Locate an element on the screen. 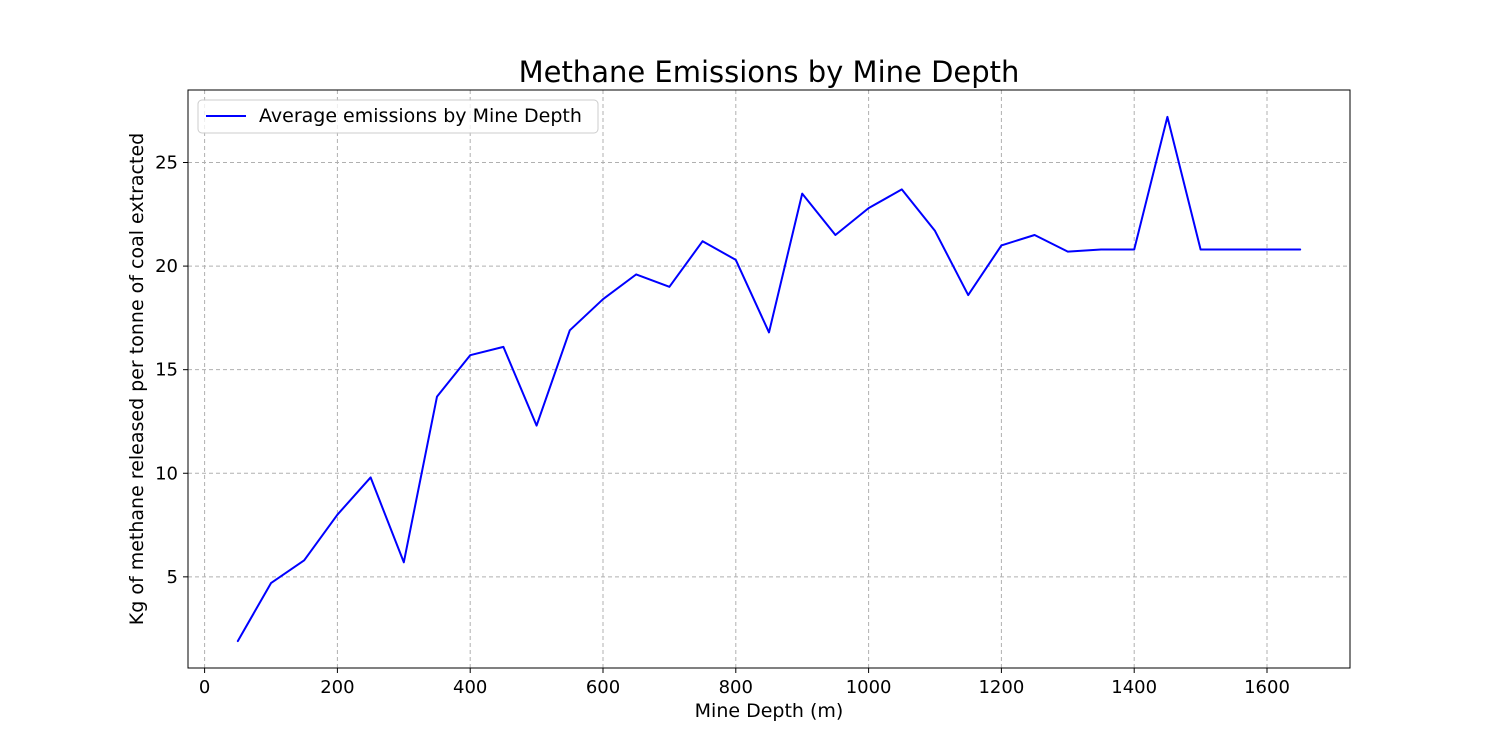  y-tick-label: 15 is located at coordinates (166, 370).